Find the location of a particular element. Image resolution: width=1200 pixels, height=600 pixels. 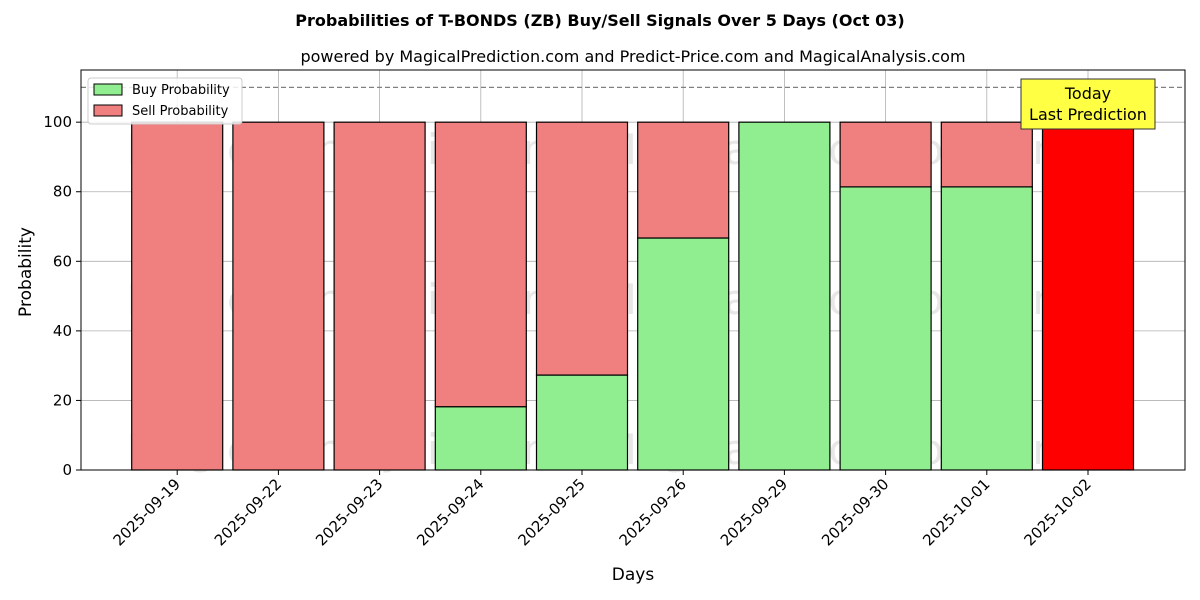

x-tick-label: 2025-09-19 is located at coordinates (147, 512).